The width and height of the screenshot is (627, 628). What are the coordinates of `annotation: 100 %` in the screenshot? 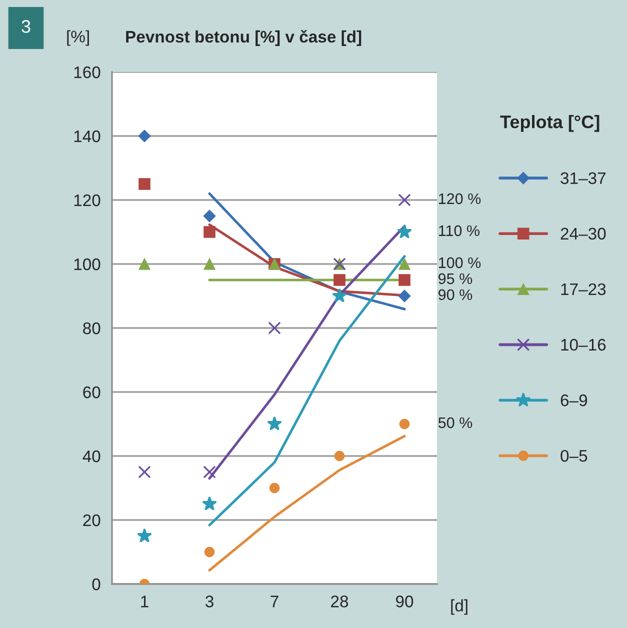 It's located at (460, 262).